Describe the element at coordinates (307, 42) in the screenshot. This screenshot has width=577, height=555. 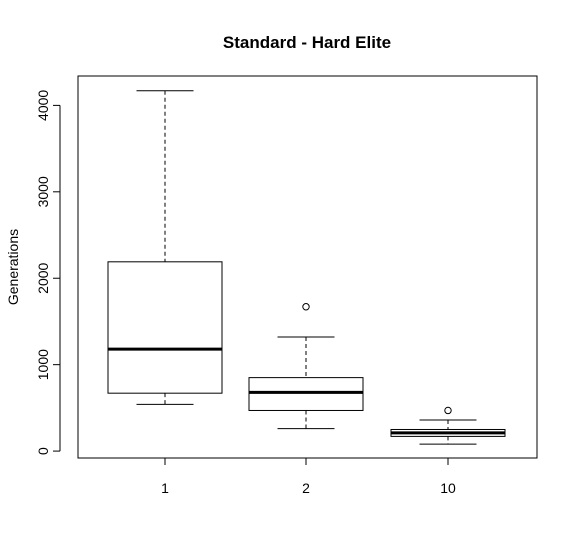
I see `chart-title: Standard - Hard Elite` at that location.